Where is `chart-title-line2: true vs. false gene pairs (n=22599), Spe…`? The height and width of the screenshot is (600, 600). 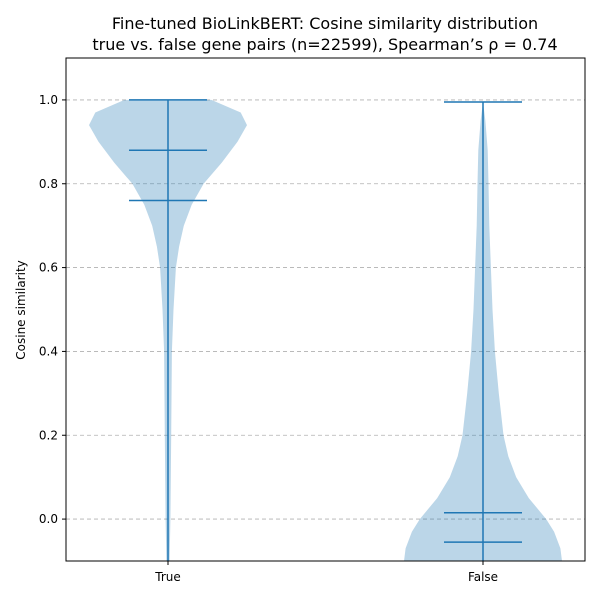 chart-title-line2: true vs. false gene pairs (n=22599), Spe… is located at coordinates (324, 44).